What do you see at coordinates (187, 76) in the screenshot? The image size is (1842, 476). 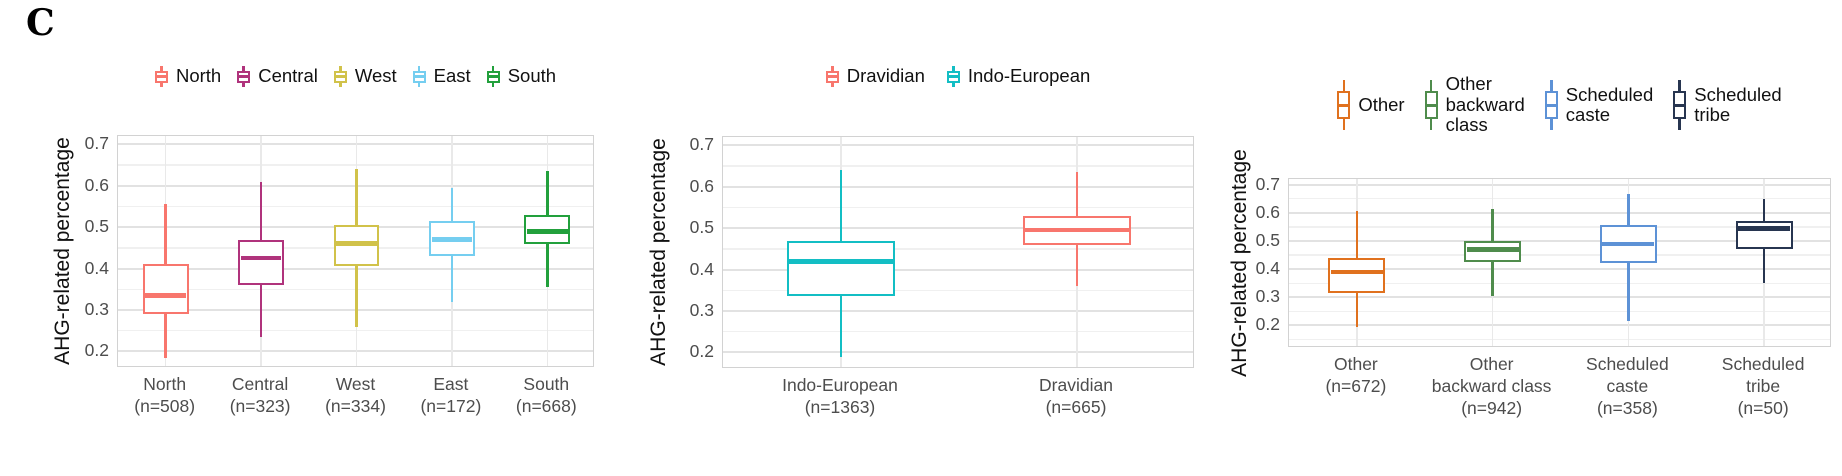 I see `legend-item-north: North` at bounding box center [187, 76].